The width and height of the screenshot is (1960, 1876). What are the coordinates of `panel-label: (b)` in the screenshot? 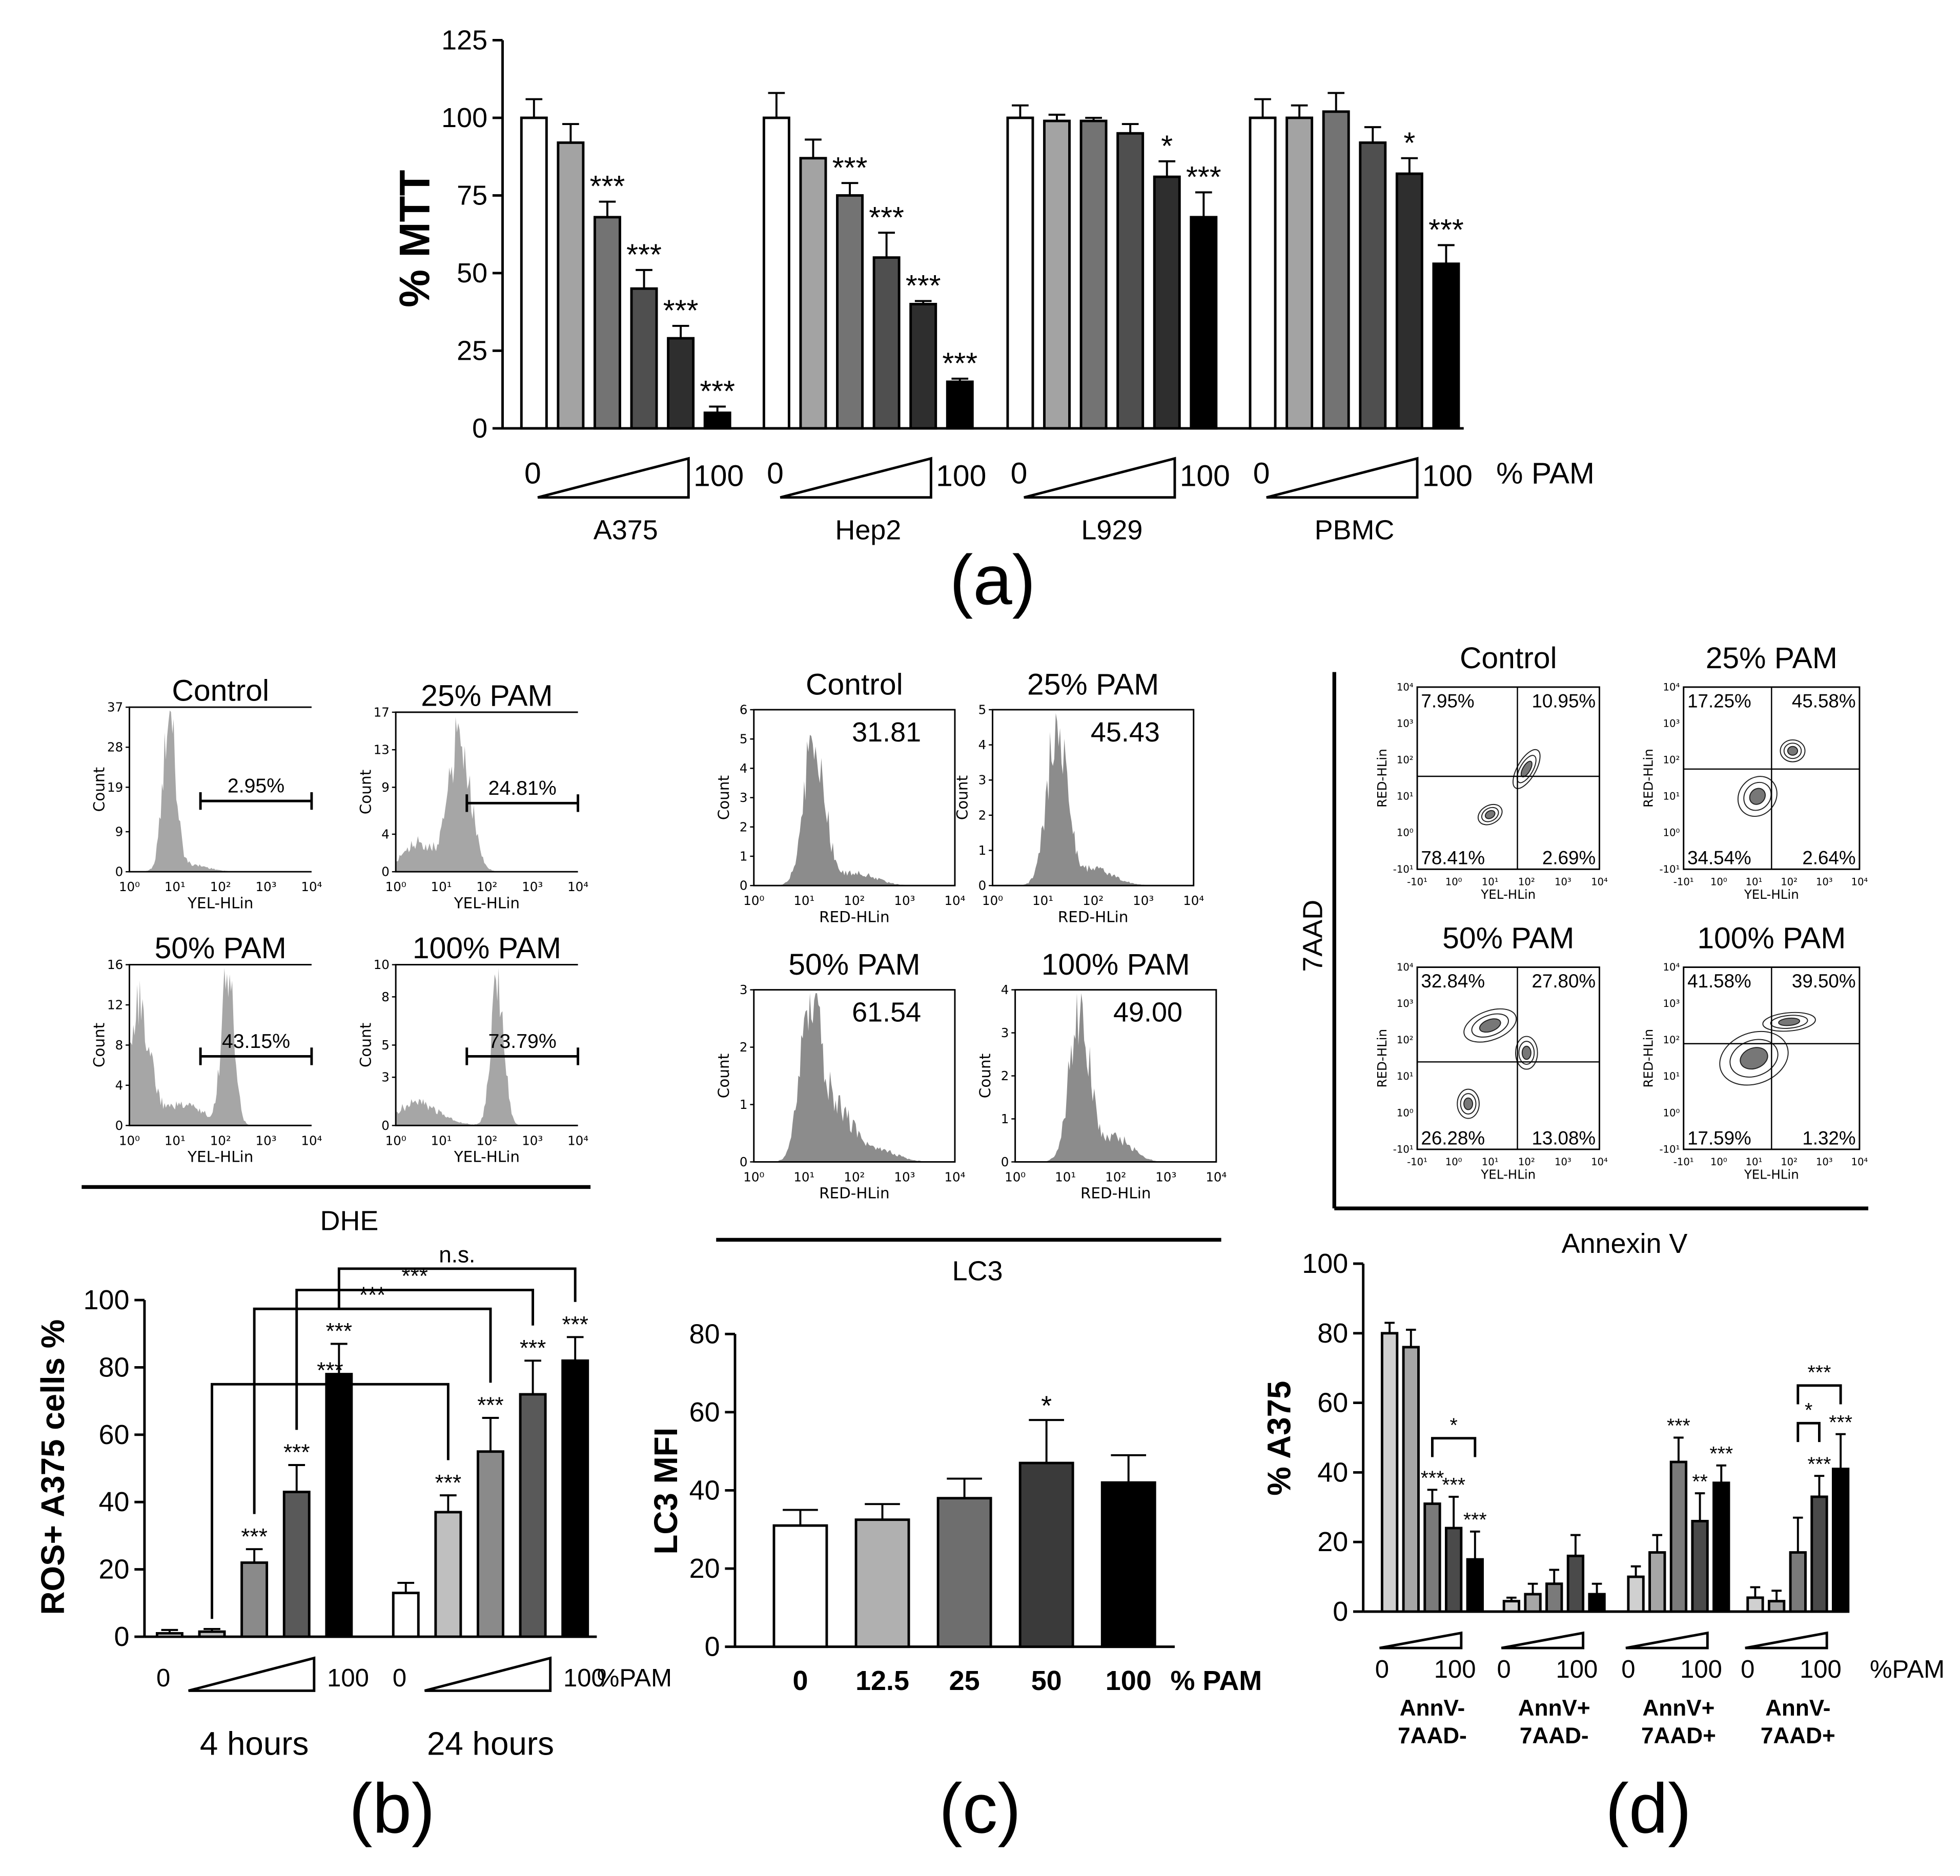 It's located at (392, 1808).